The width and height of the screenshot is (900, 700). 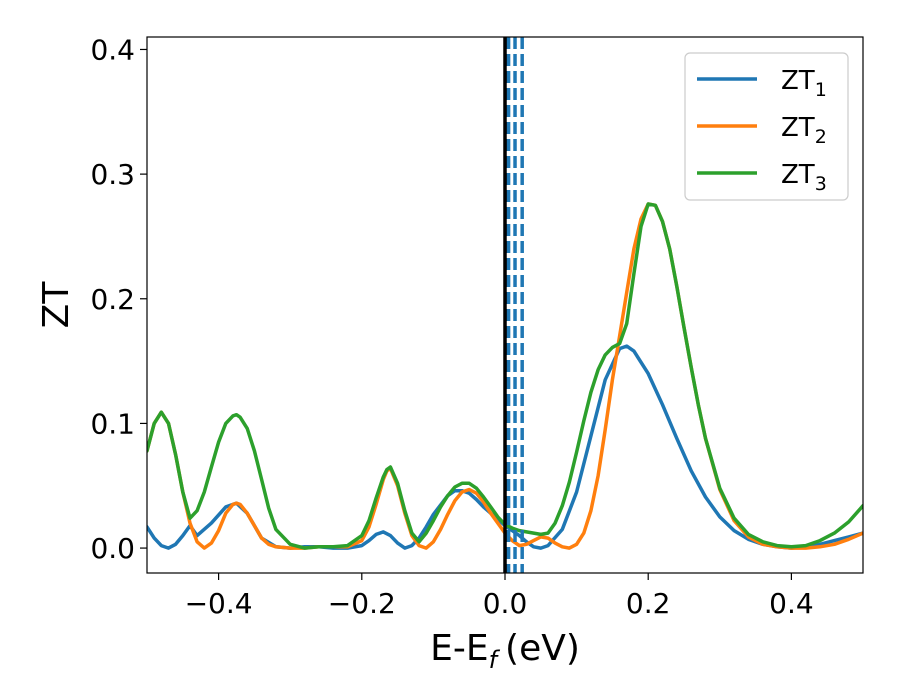 I want to click on legend-box, so click(x=766, y=126).